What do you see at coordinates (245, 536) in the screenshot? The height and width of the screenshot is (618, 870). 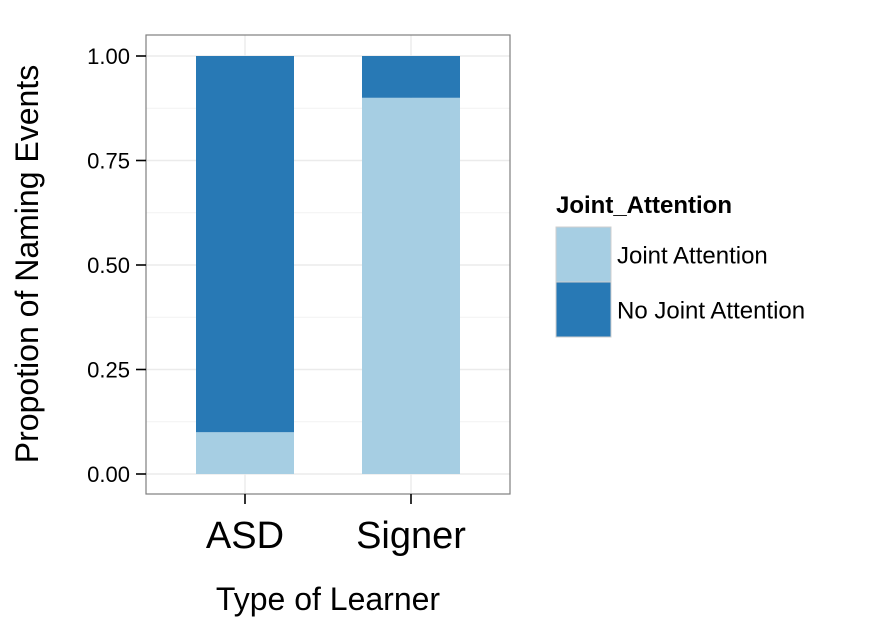 I see `x-tick-label: ASD` at bounding box center [245, 536].